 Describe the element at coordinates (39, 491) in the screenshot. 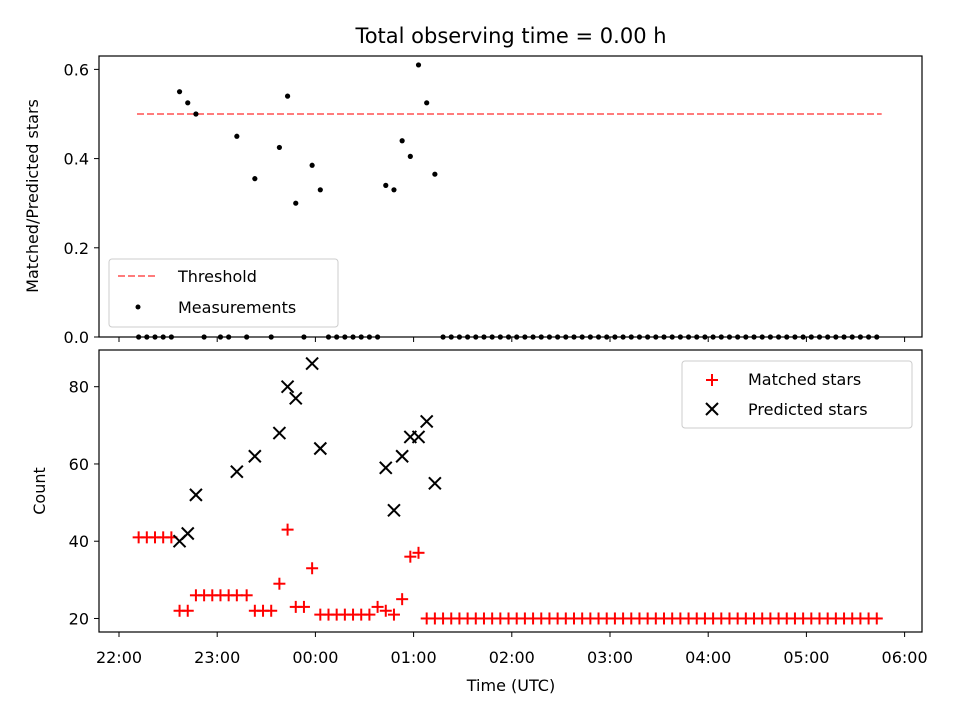

I see `count-y-axis-label: Count` at that location.